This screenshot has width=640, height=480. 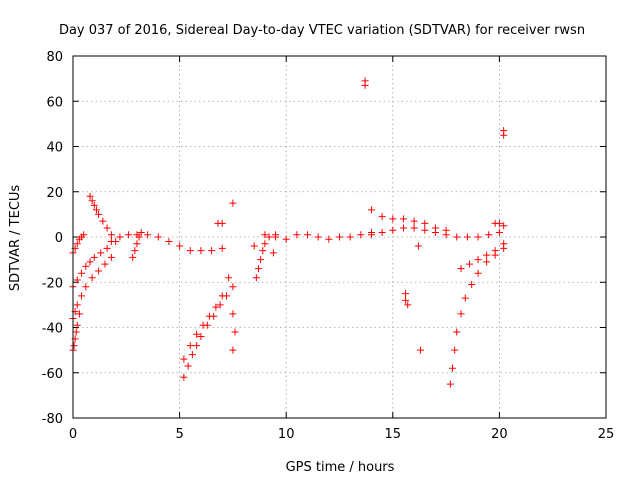 I want to click on y-tick-label: 60, so click(x=54, y=102).